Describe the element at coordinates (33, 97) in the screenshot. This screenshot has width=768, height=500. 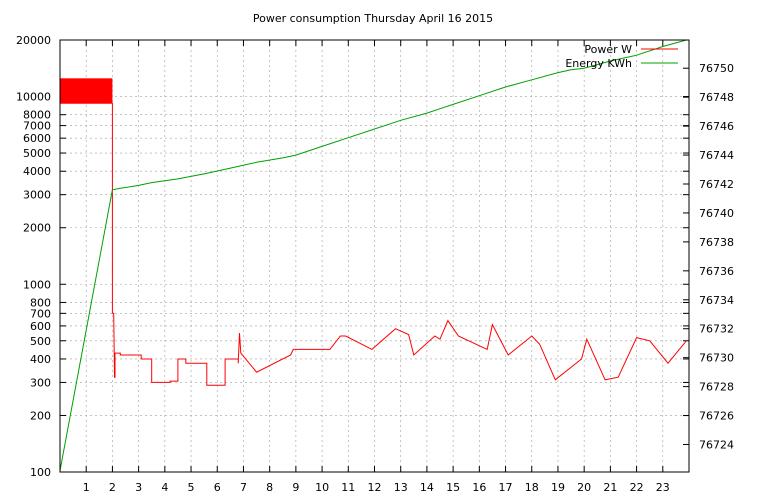
I see `y-tick-label: 10000` at that location.